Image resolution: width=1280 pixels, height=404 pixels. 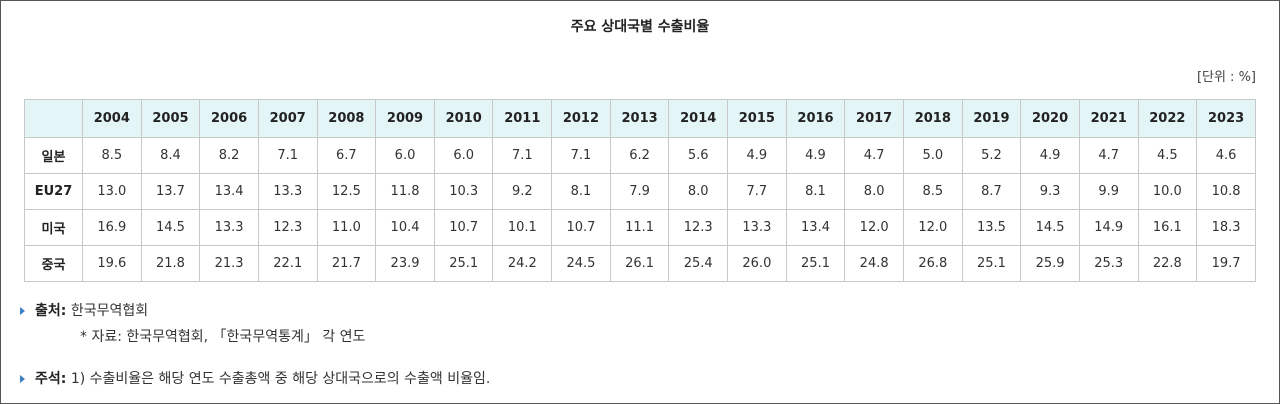 What do you see at coordinates (522, 263) in the screenshot?
I see `value-cell: 24.2` at bounding box center [522, 263].